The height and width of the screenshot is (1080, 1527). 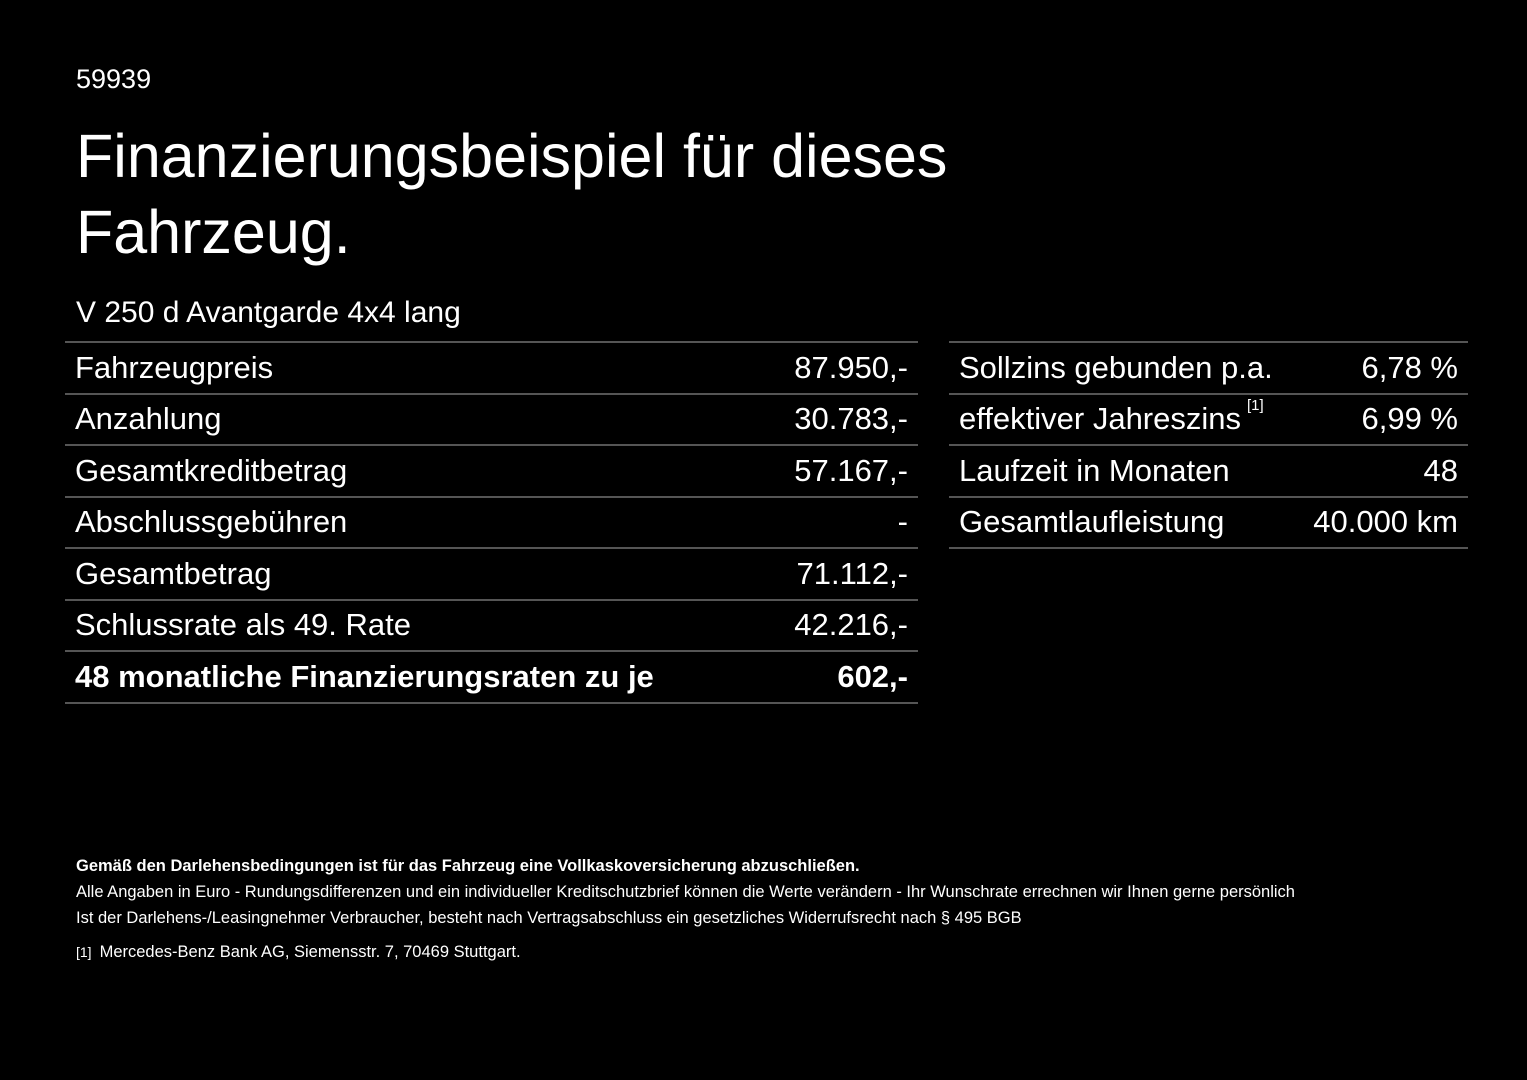 I want to click on footnote-mark: [1], so click(x=84, y=952).